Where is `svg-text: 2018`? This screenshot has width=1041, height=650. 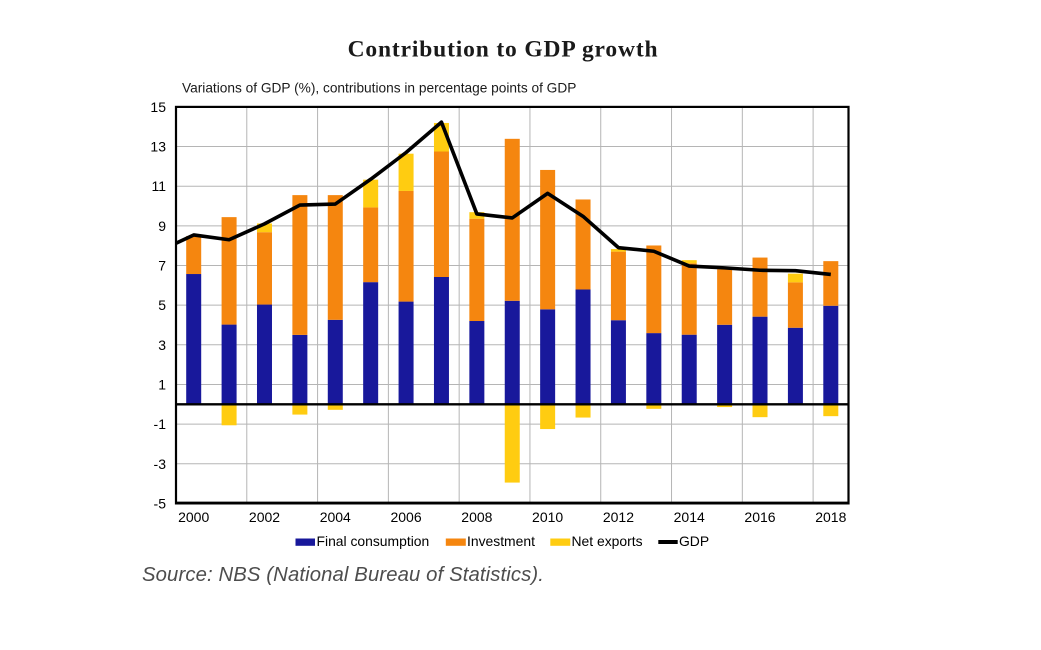 svg-text: 2018 is located at coordinates (830, 517).